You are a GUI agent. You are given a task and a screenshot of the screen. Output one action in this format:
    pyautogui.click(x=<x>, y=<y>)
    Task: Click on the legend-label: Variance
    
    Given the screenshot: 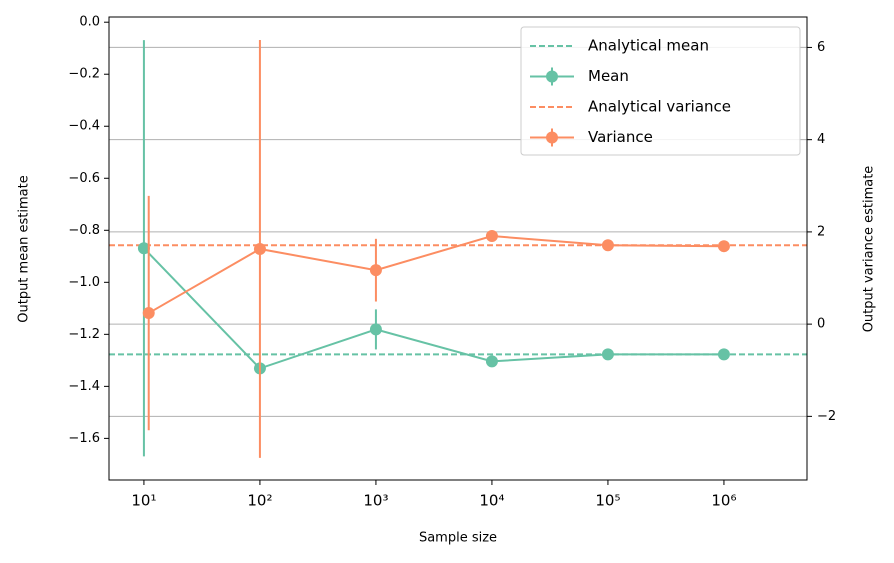 What is the action you would take?
    pyautogui.click(x=620, y=137)
    